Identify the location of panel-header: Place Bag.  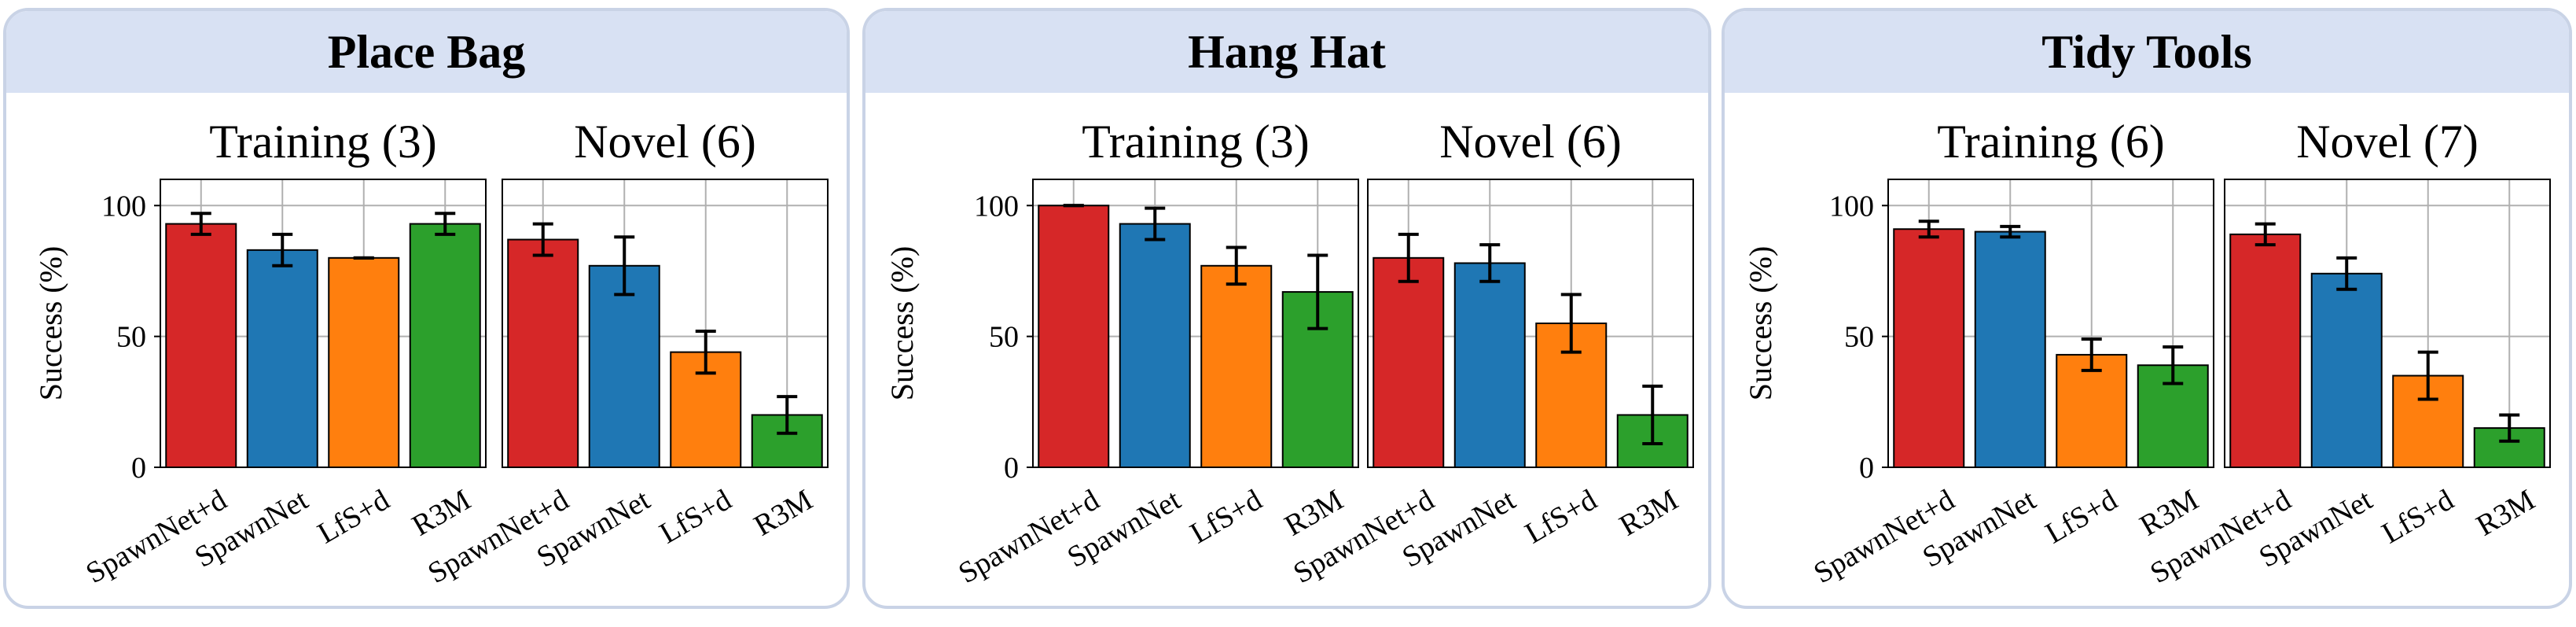
(426, 52).